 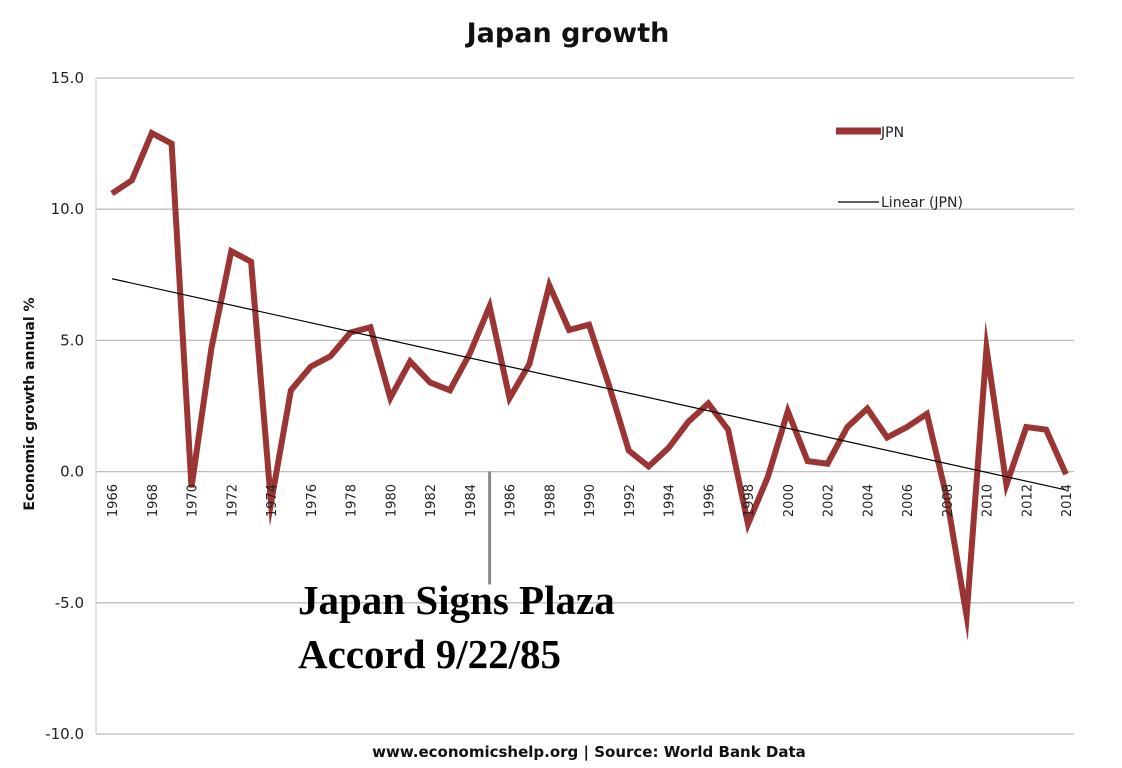 What do you see at coordinates (630, 500) in the screenshot?
I see `x-tick-label: 1992` at bounding box center [630, 500].